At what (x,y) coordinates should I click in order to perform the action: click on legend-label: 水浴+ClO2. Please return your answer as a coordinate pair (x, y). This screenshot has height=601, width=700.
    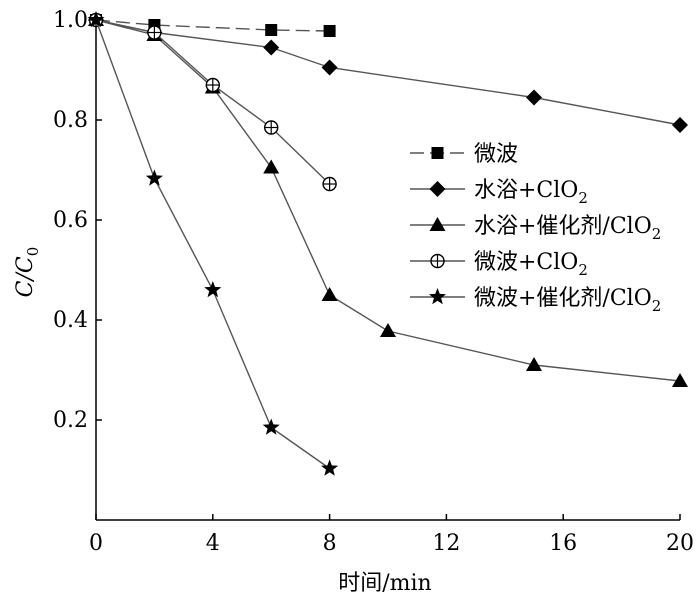
    Looking at the image, I should click on (531, 192).